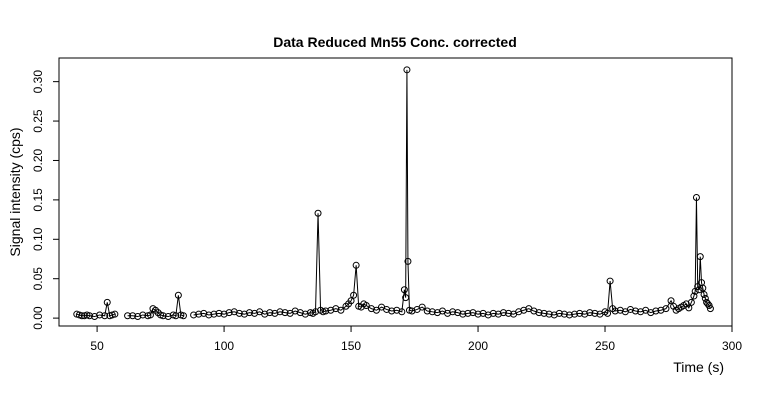 This screenshot has height=400, width=760. I want to click on x-tick-label: 50, so click(97, 346).